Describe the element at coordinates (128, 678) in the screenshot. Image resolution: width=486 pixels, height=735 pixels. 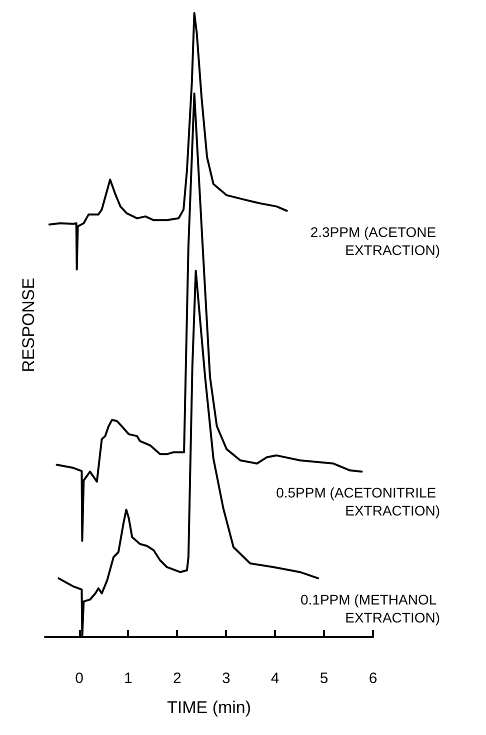
I see `x-tick-label: 1` at that location.